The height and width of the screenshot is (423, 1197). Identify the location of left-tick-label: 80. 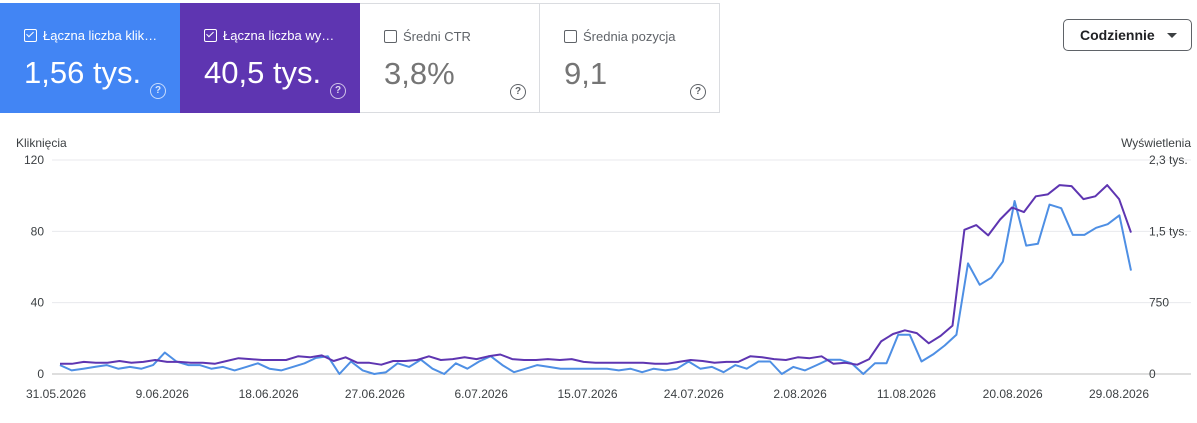
(38, 231).